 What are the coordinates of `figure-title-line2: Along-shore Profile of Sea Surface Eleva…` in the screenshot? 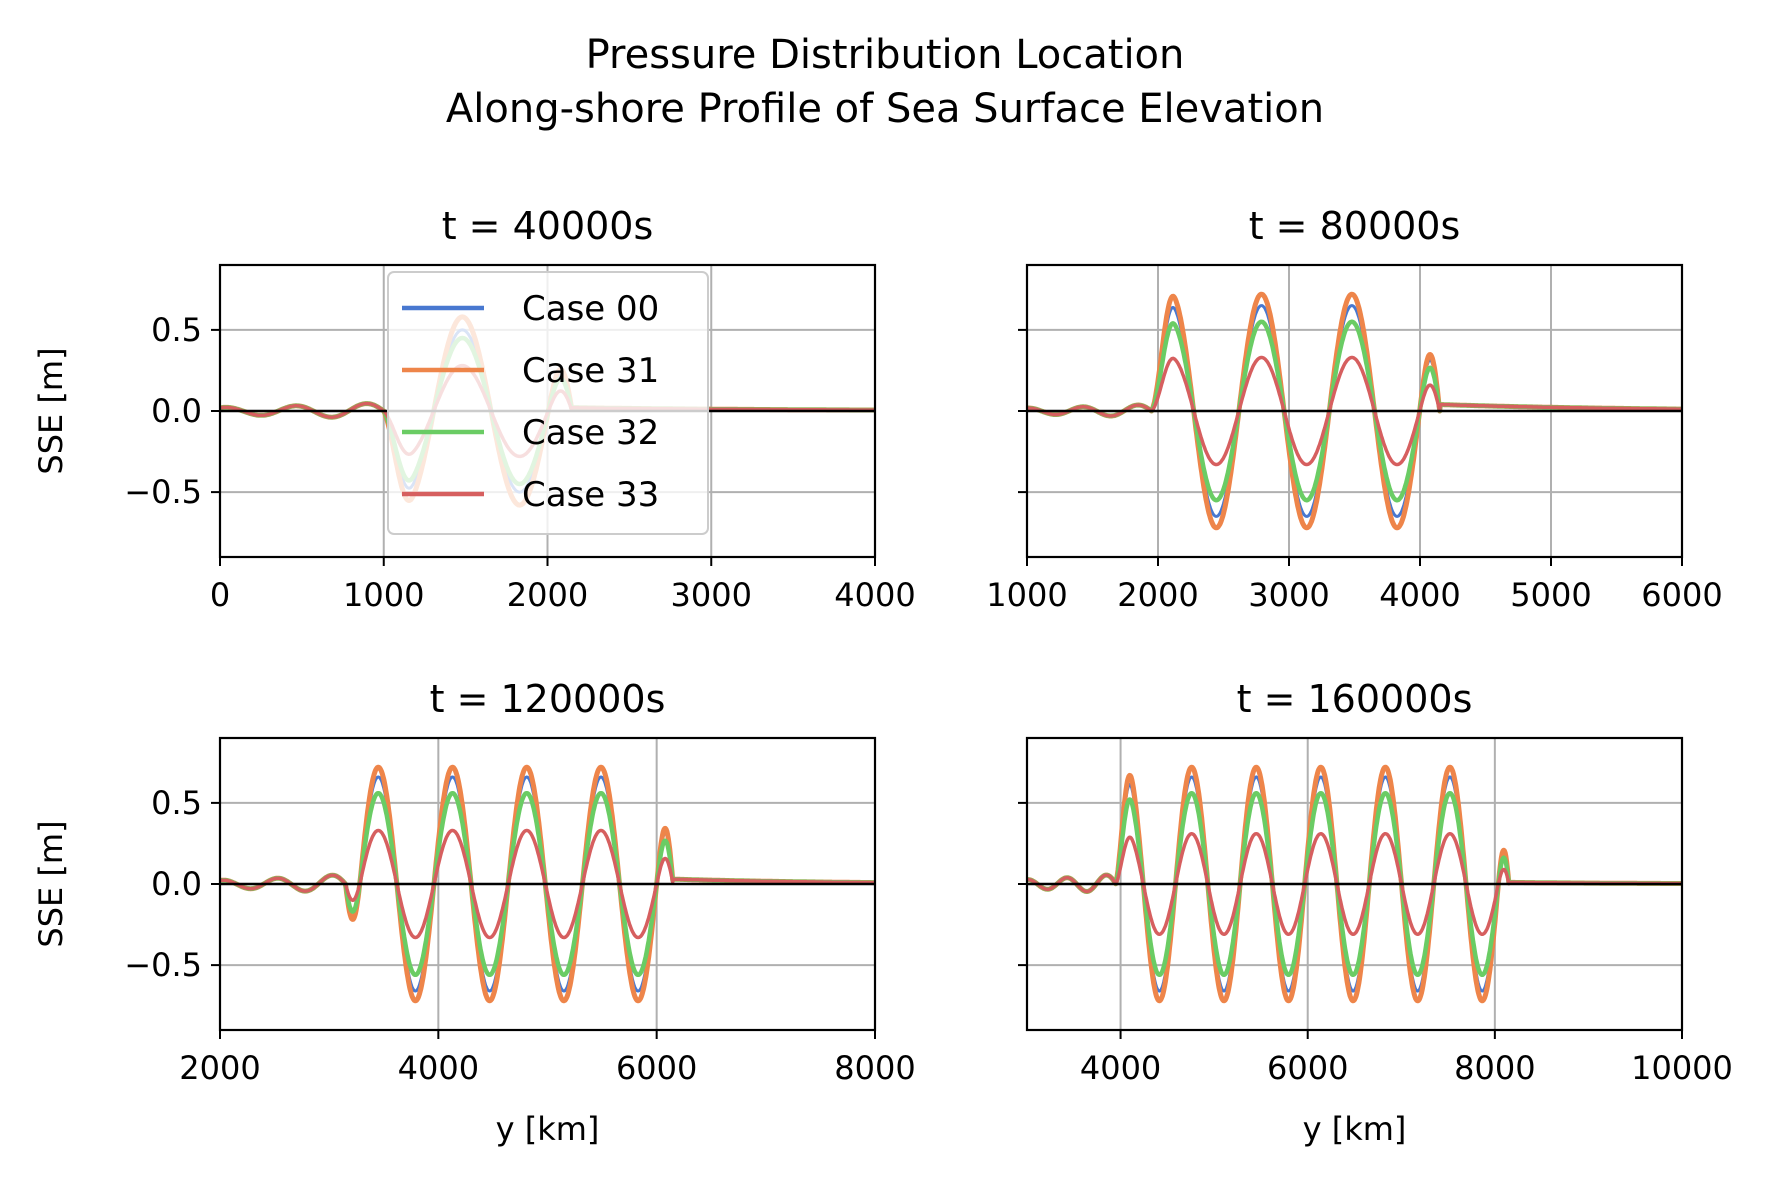 It's located at (885, 109).